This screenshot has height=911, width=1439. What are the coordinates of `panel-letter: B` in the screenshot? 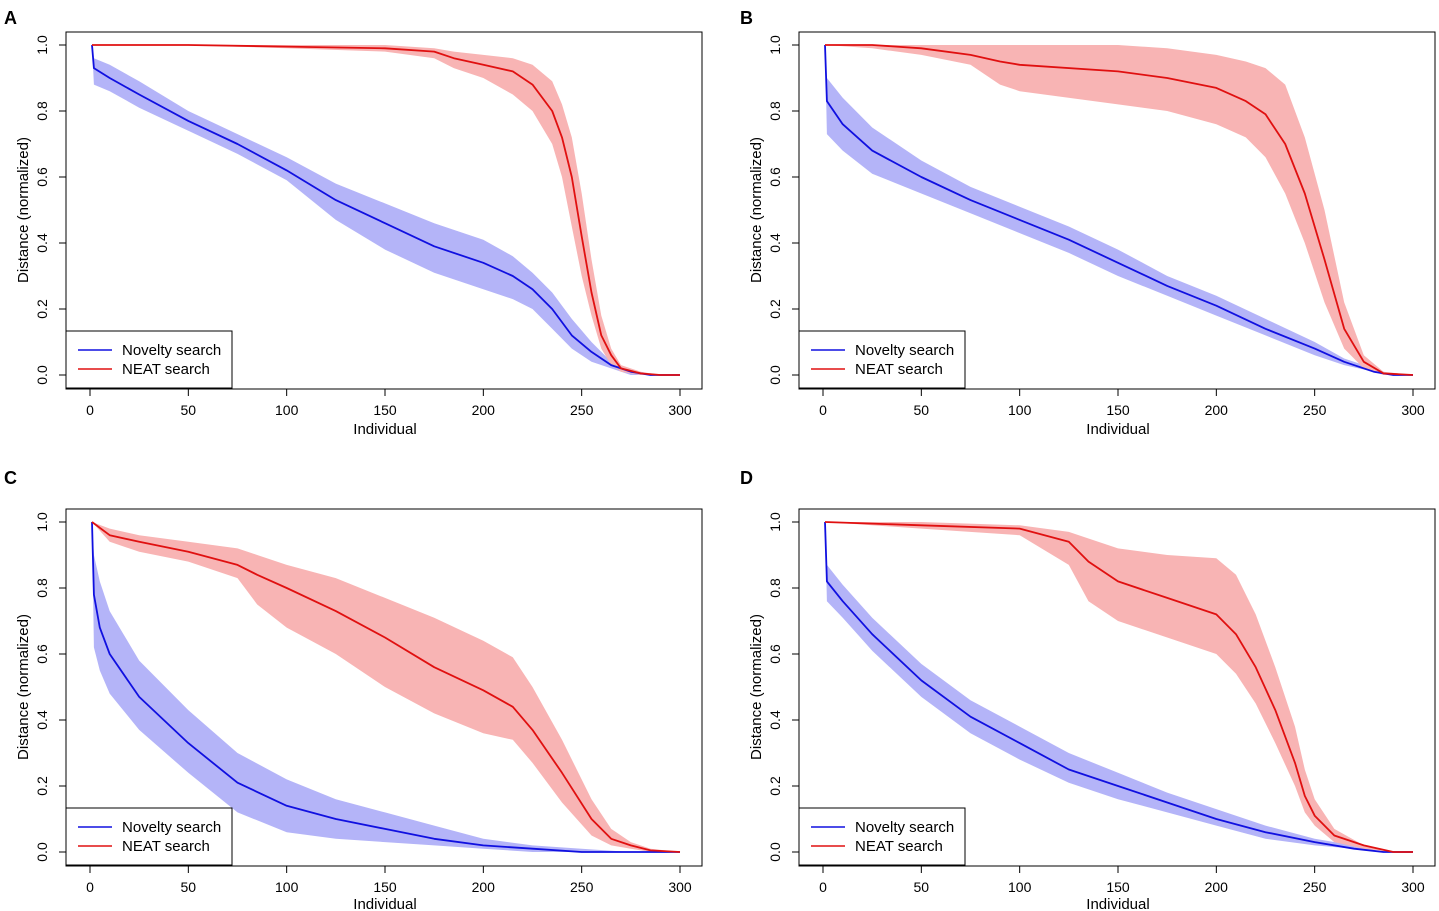 It's located at (746, 18).